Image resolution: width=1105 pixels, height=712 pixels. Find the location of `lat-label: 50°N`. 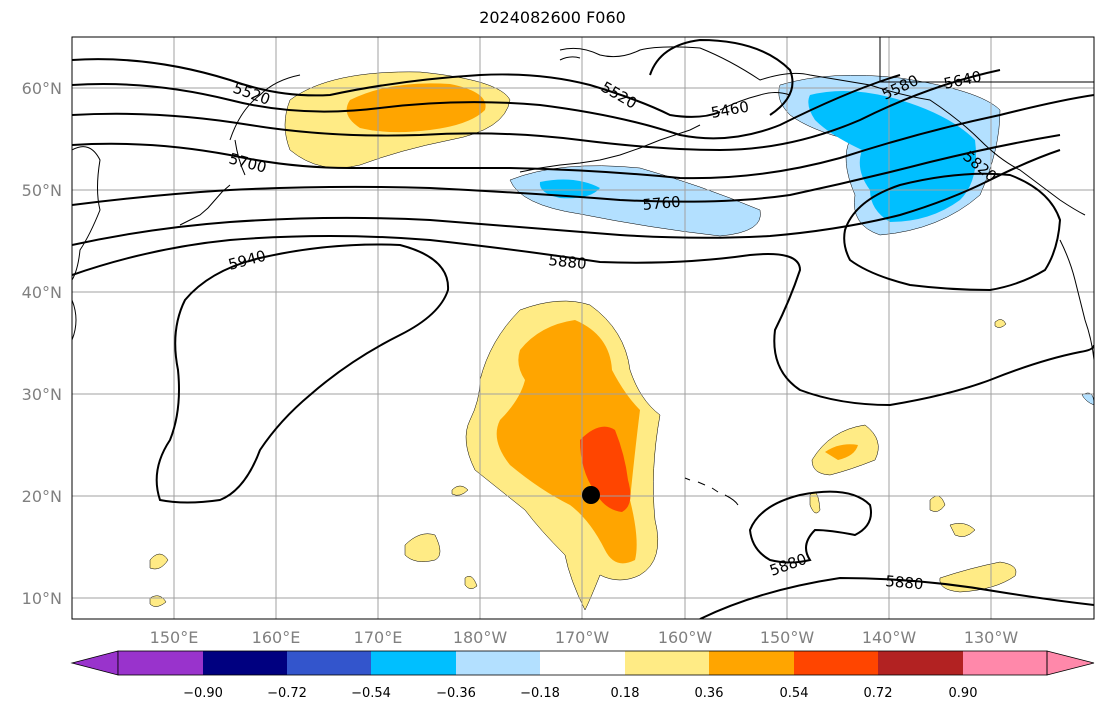

lat-label: 50°N is located at coordinates (42, 190).